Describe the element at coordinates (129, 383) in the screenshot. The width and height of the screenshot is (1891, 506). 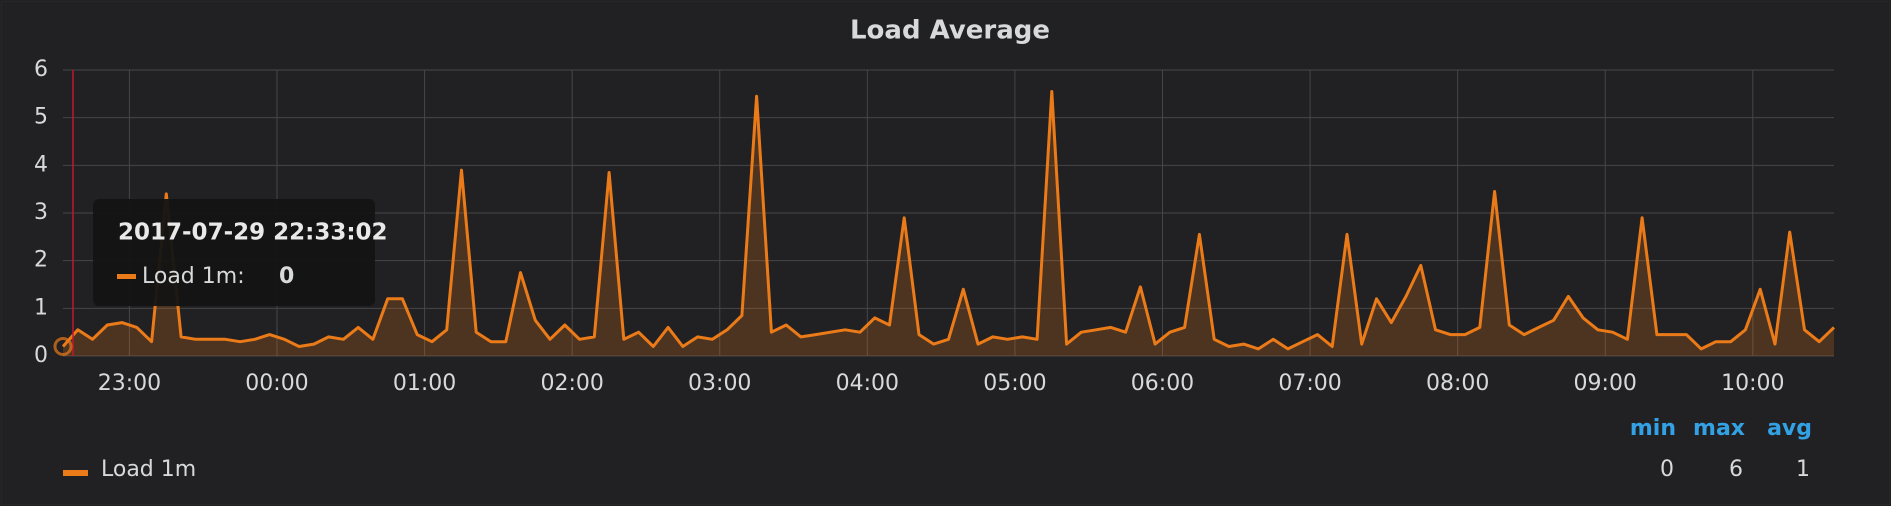
I see `x-tick-label: 23:00` at that location.